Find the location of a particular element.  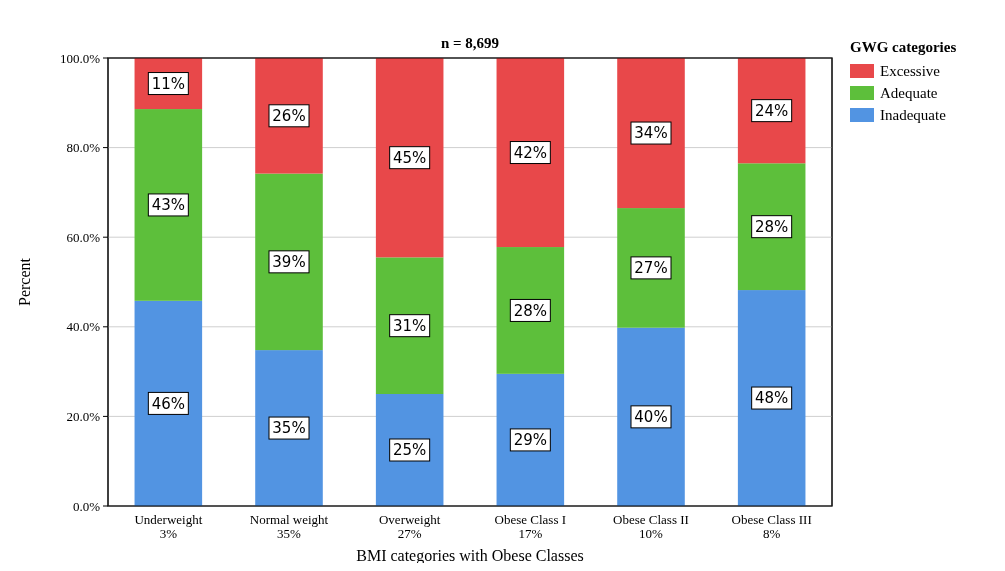

data-label: 26% is located at coordinates (289, 116).